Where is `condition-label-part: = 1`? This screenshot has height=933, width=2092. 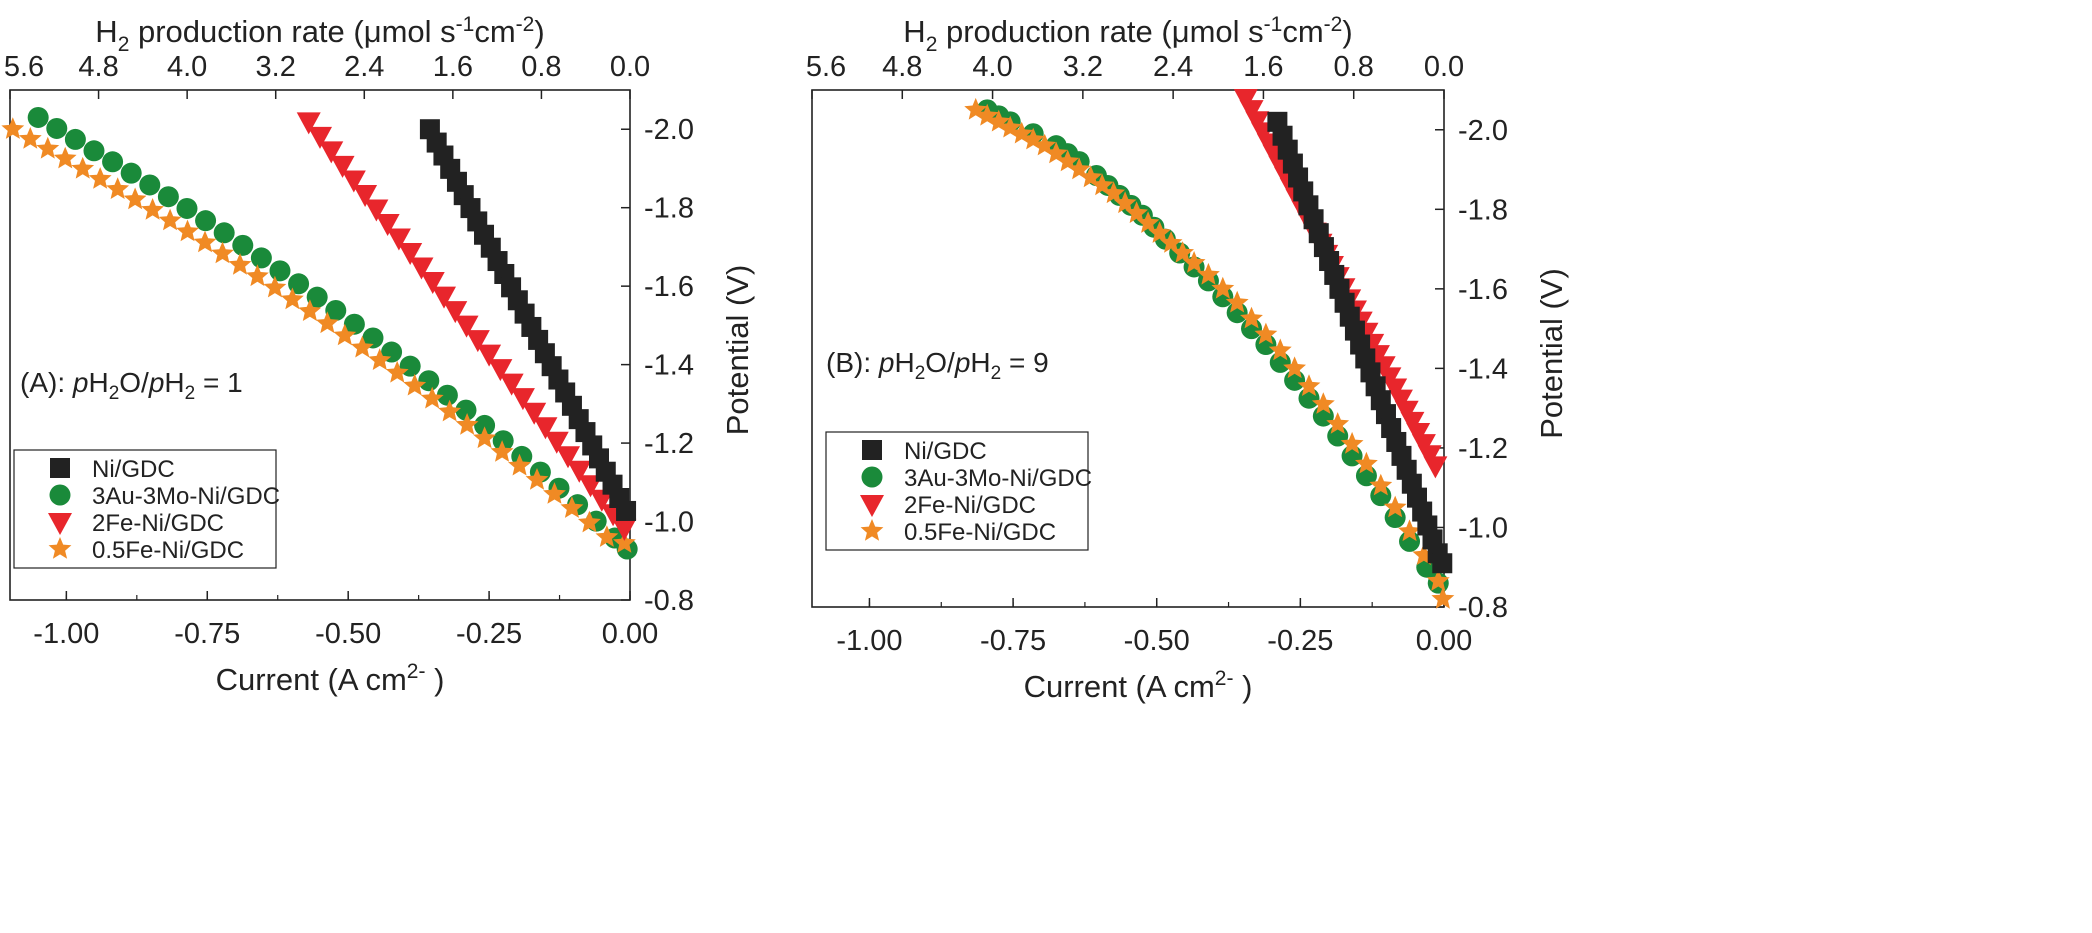 condition-label-part: = 1 is located at coordinates (218, 382).